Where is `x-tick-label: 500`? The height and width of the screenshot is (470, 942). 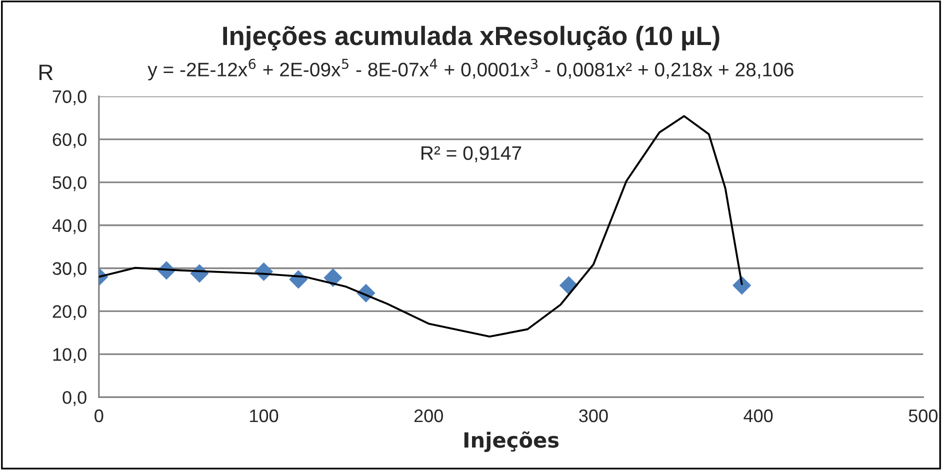 x-tick-label: 500 is located at coordinates (923, 415).